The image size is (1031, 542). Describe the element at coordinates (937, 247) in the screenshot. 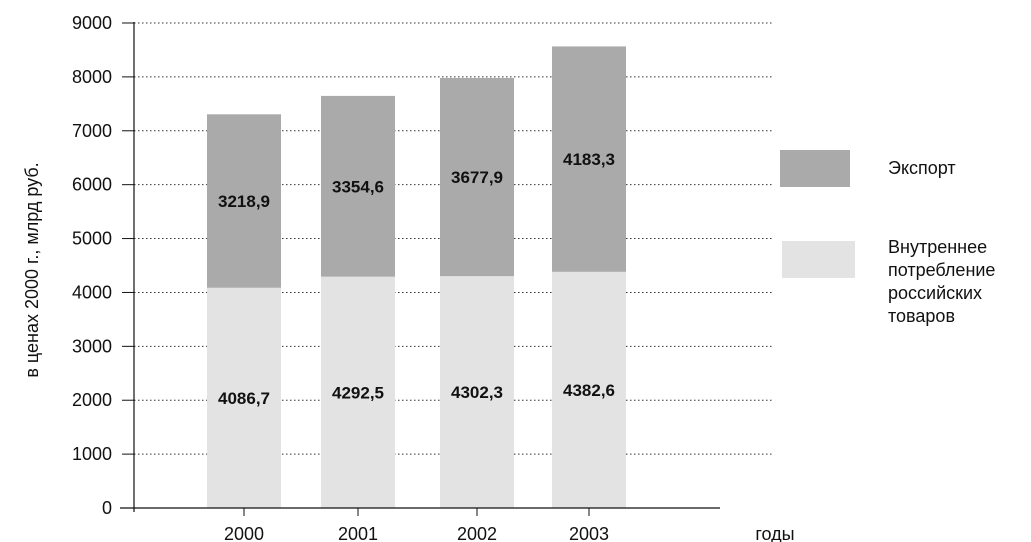

I see `legend-label-line: Внутреннее` at that location.